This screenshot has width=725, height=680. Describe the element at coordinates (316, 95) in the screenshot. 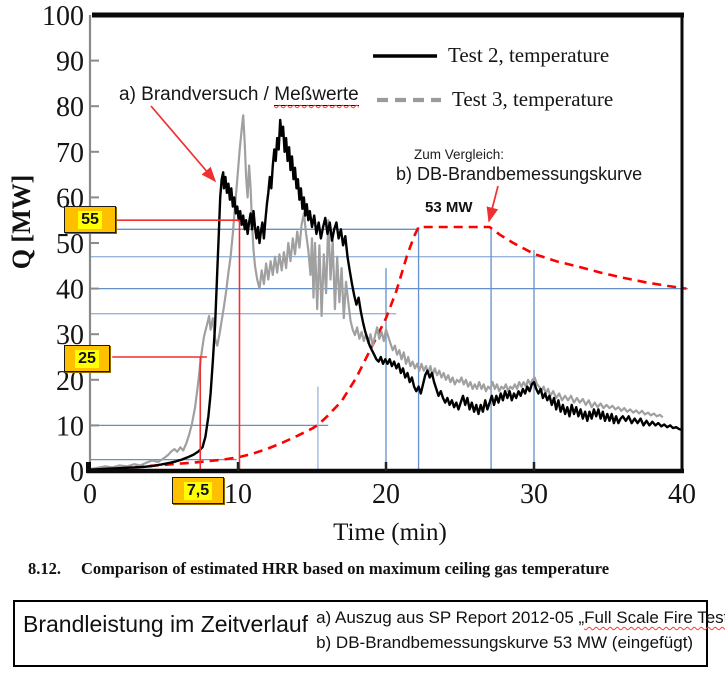

I see `annotation-measured-word: Meßwerte` at that location.